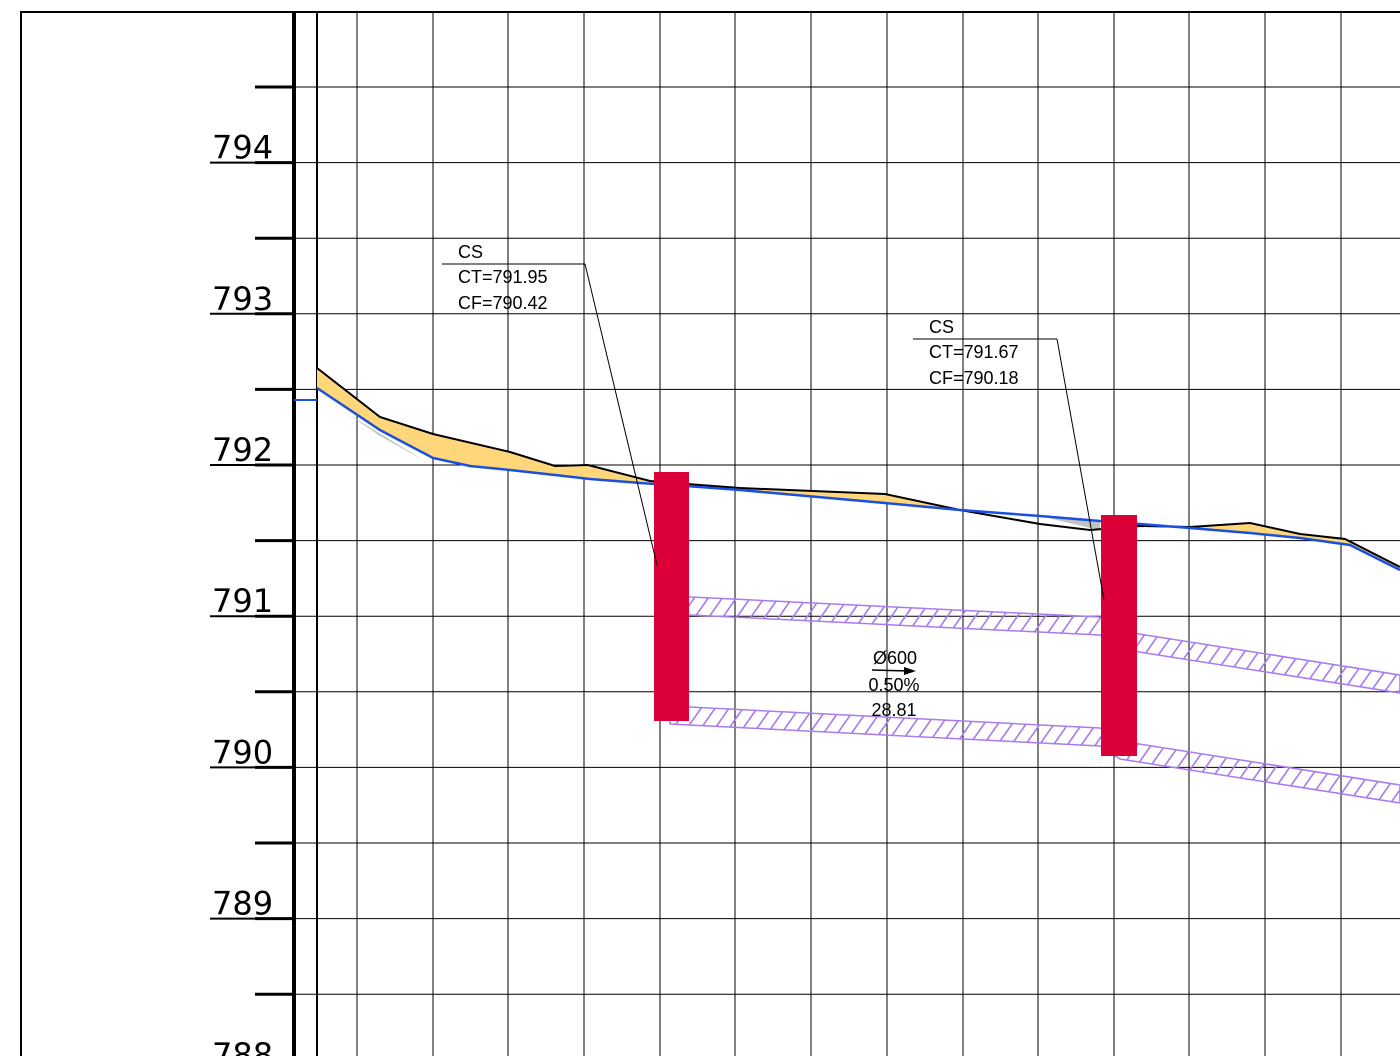  I want to click on flow-arrow-icon, so click(893, 671).